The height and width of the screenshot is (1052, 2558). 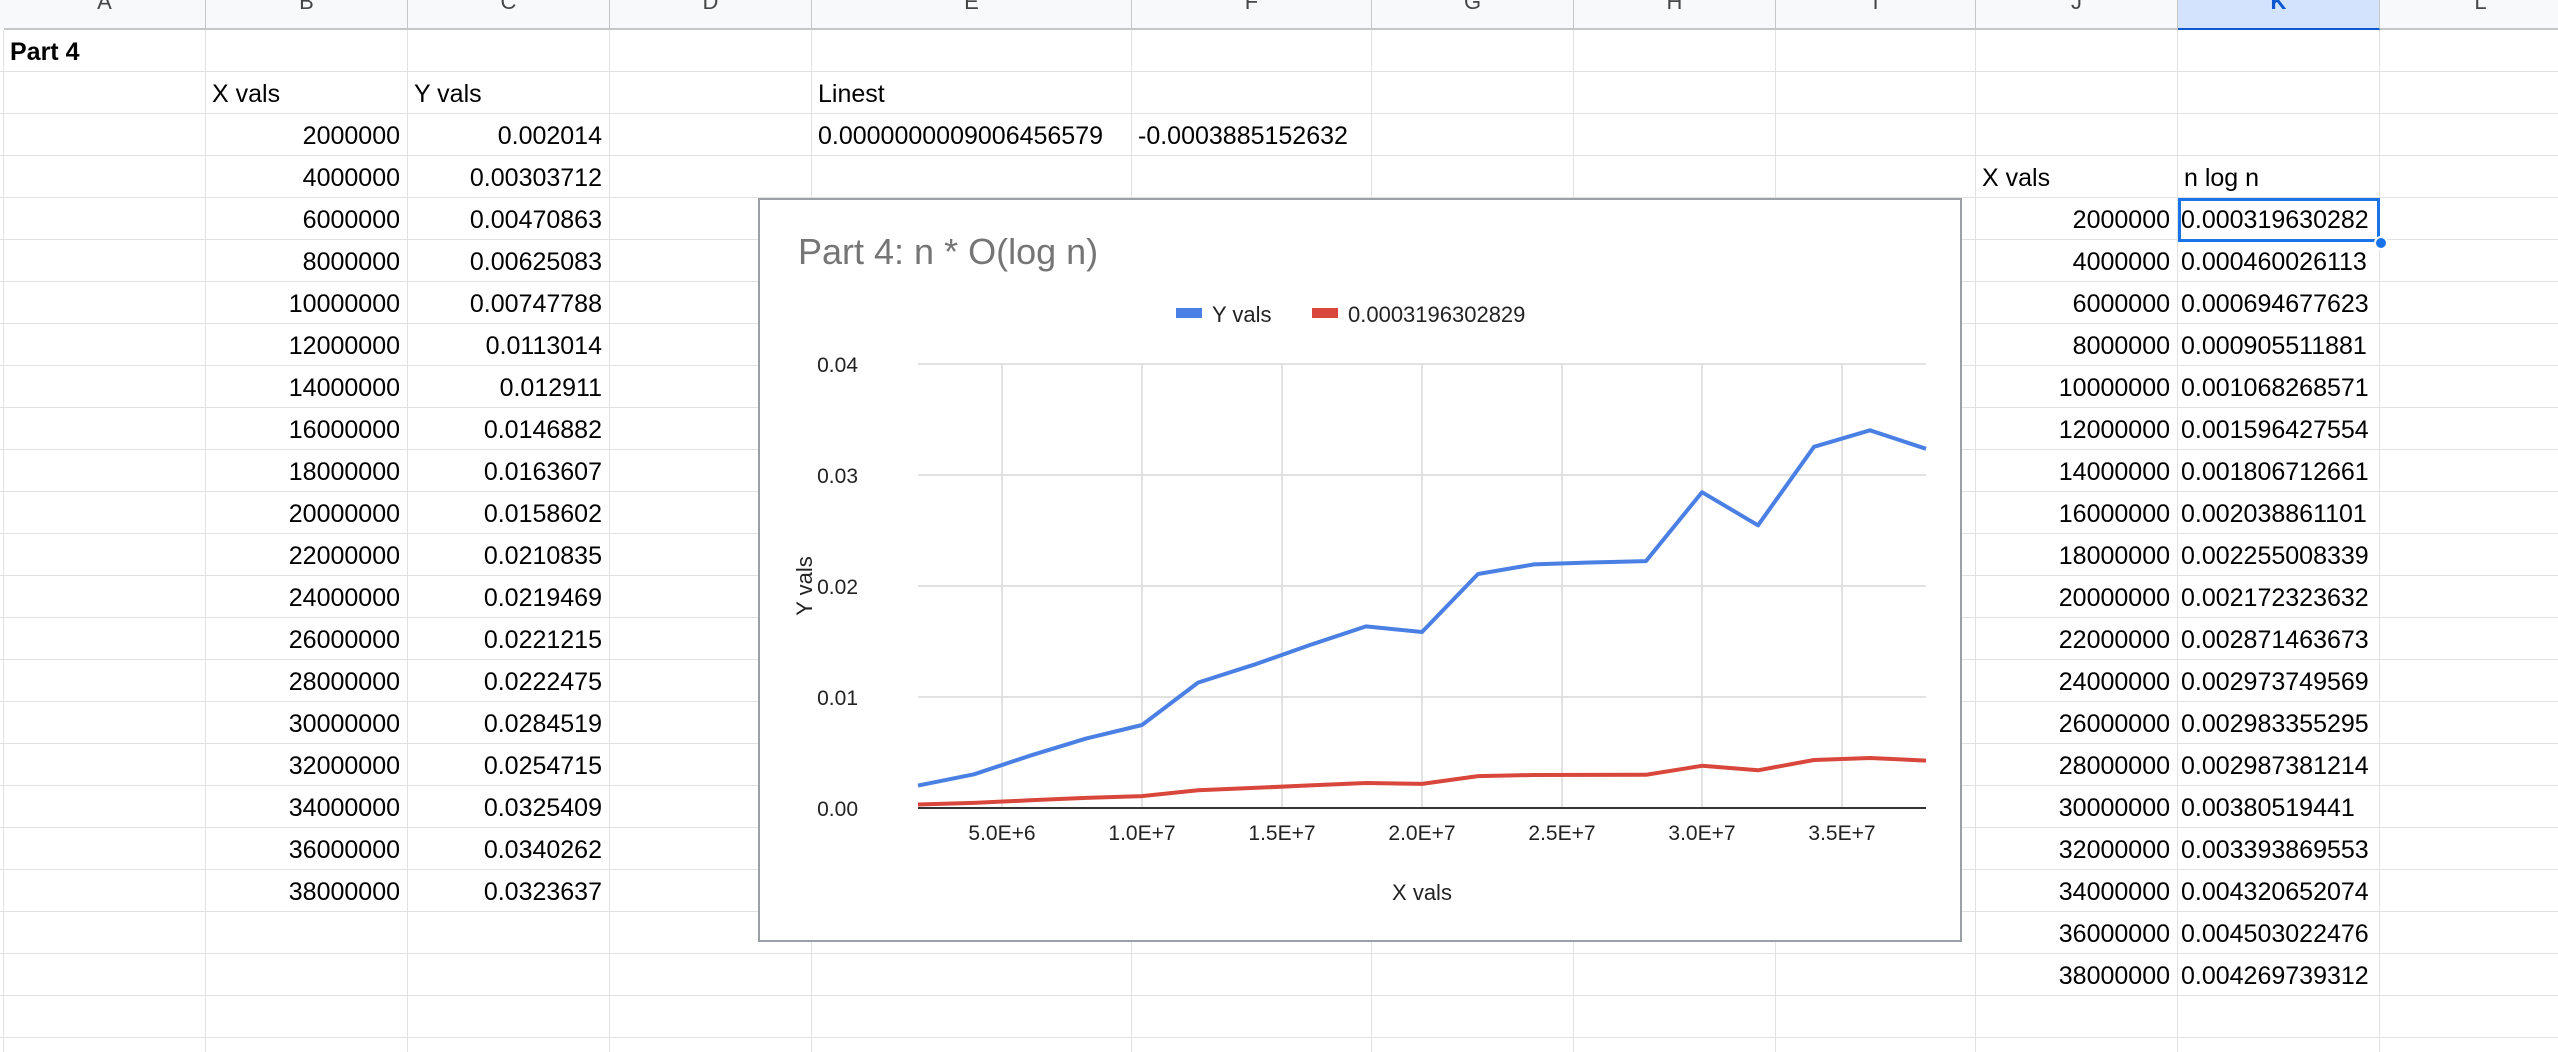 What do you see at coordinates (851, 94) in the screenshot?
I see `linest-label-cell: Linest` at bounding box center [851, 94].